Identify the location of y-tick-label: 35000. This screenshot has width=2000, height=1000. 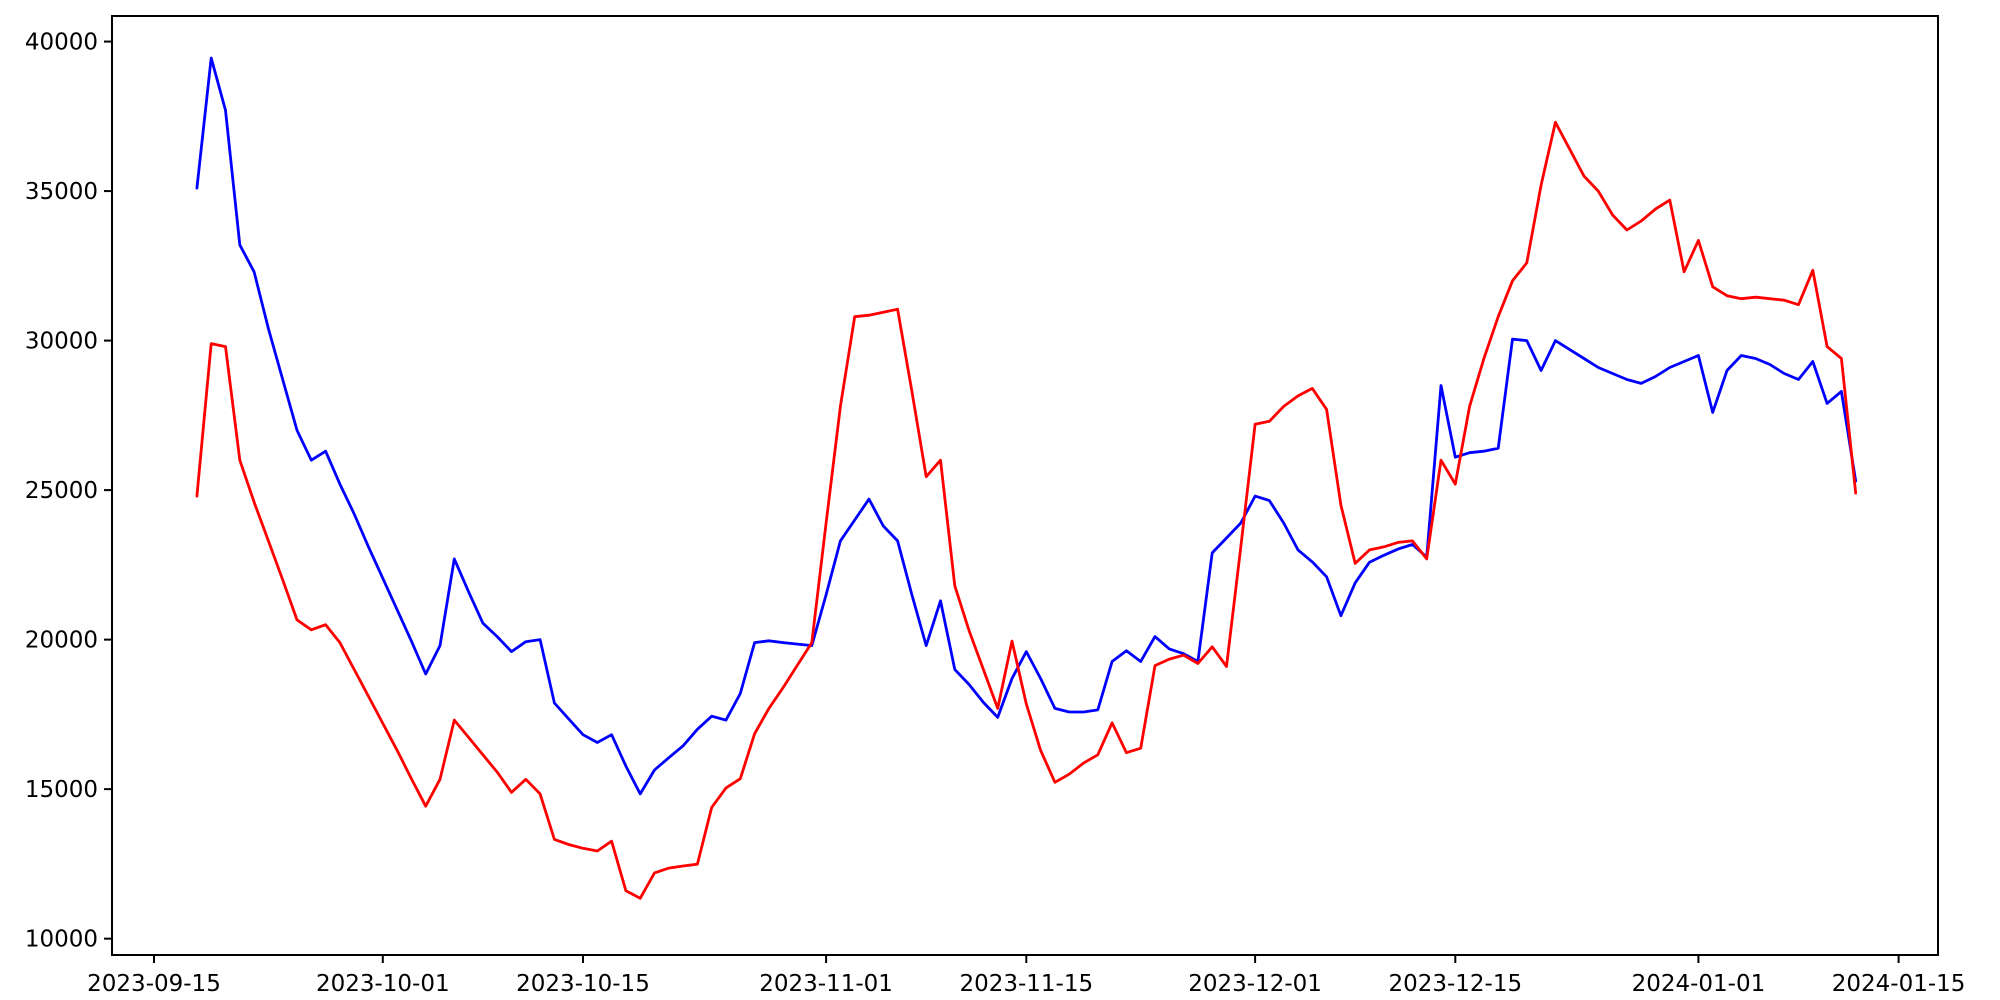
(61, 192).